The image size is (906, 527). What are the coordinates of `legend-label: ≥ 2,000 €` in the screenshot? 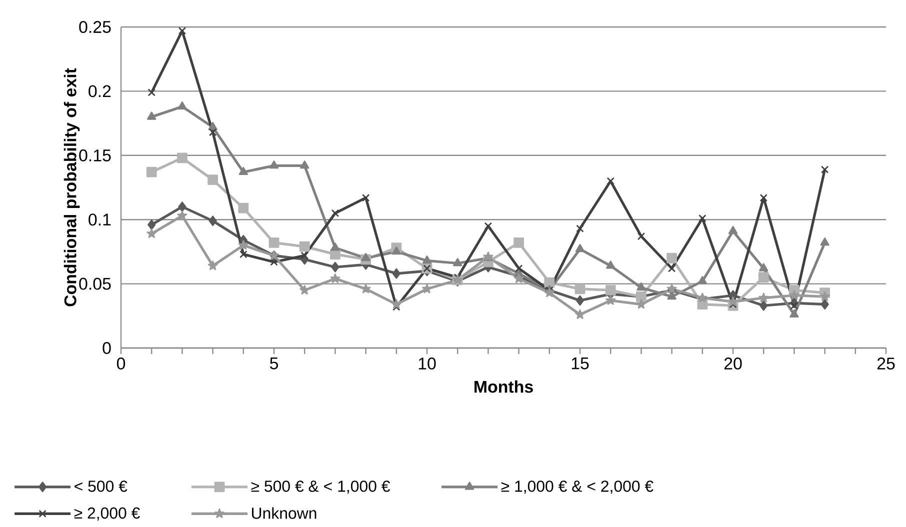 It's located at (107, 514).